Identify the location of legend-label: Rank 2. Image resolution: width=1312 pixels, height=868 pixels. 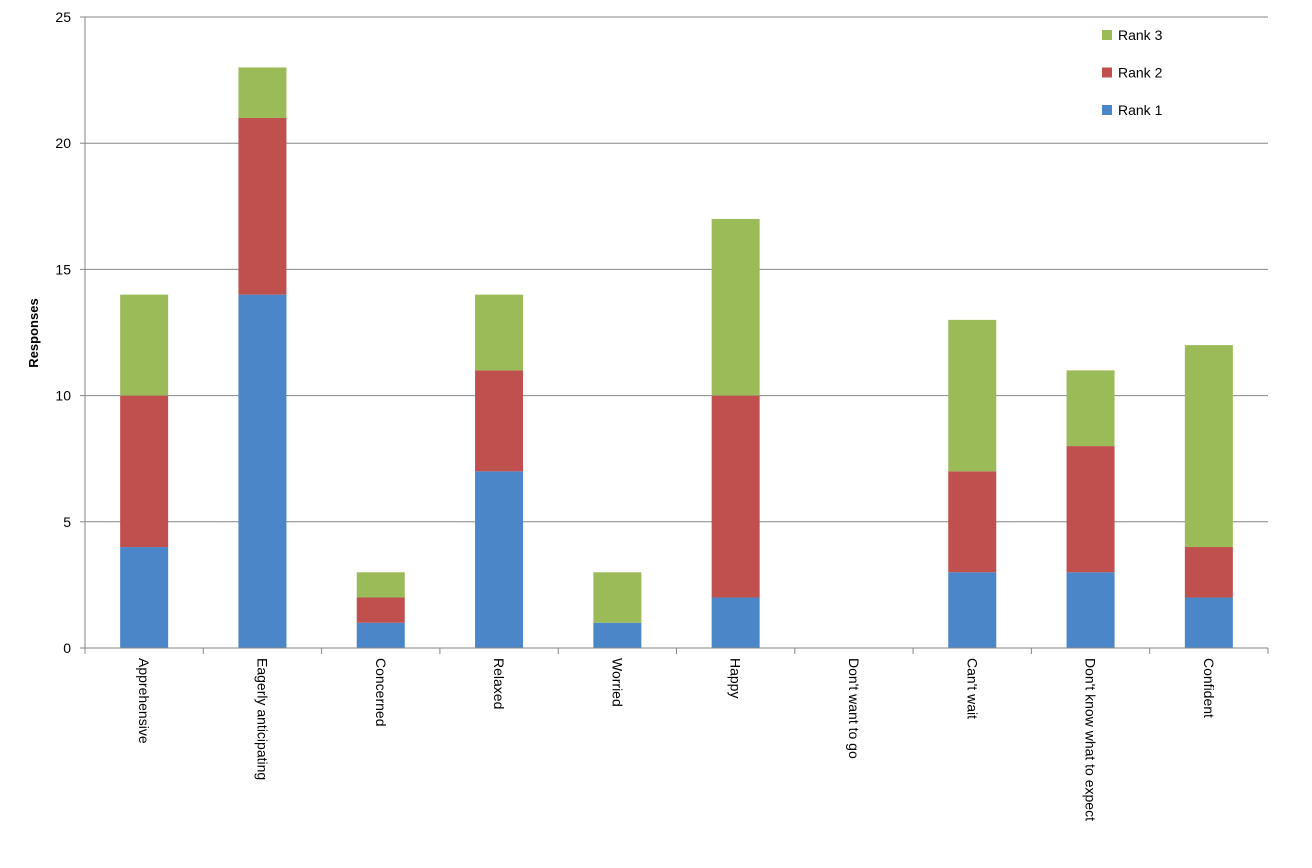
(1140, 73).